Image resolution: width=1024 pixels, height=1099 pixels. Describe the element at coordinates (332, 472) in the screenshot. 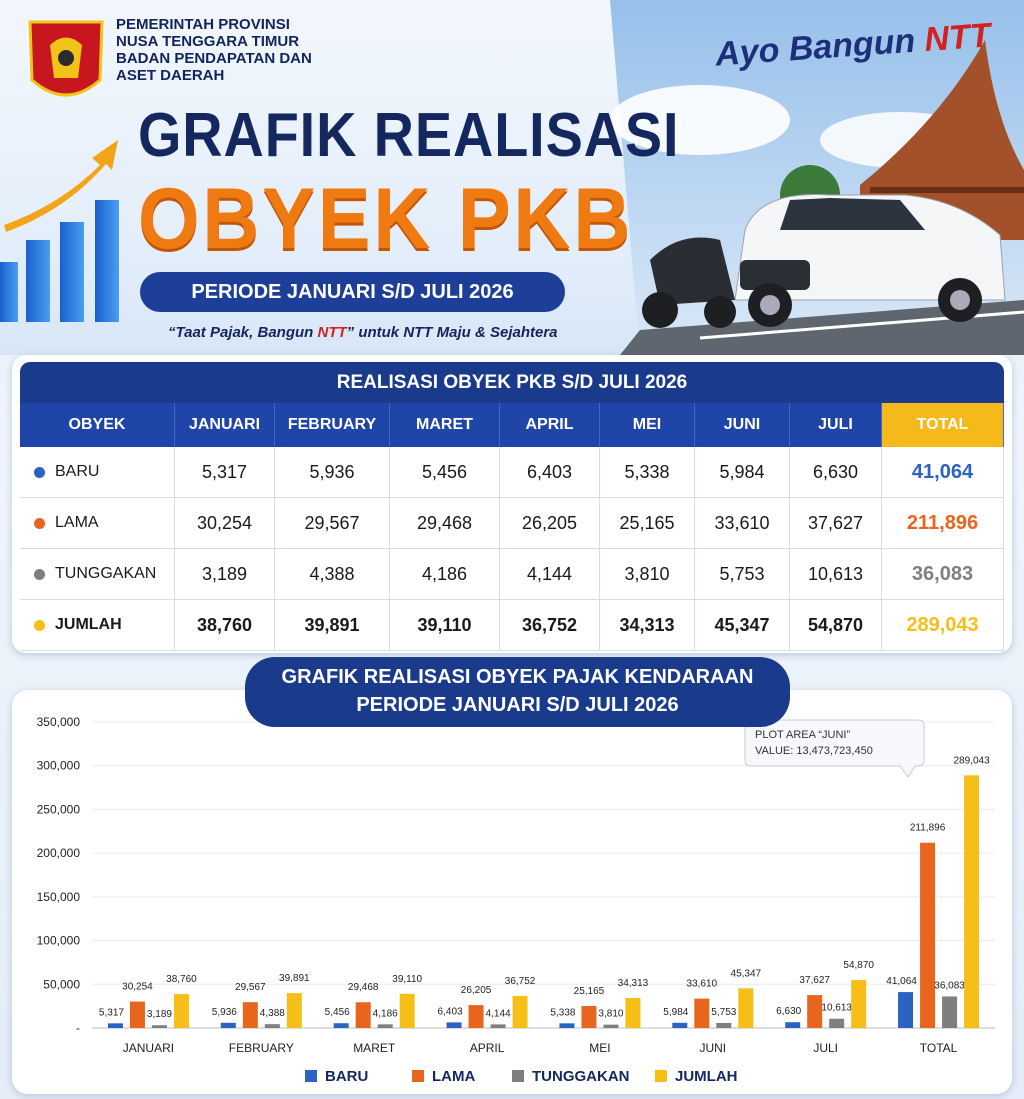

I see `table-cell: 5,936` at that location.